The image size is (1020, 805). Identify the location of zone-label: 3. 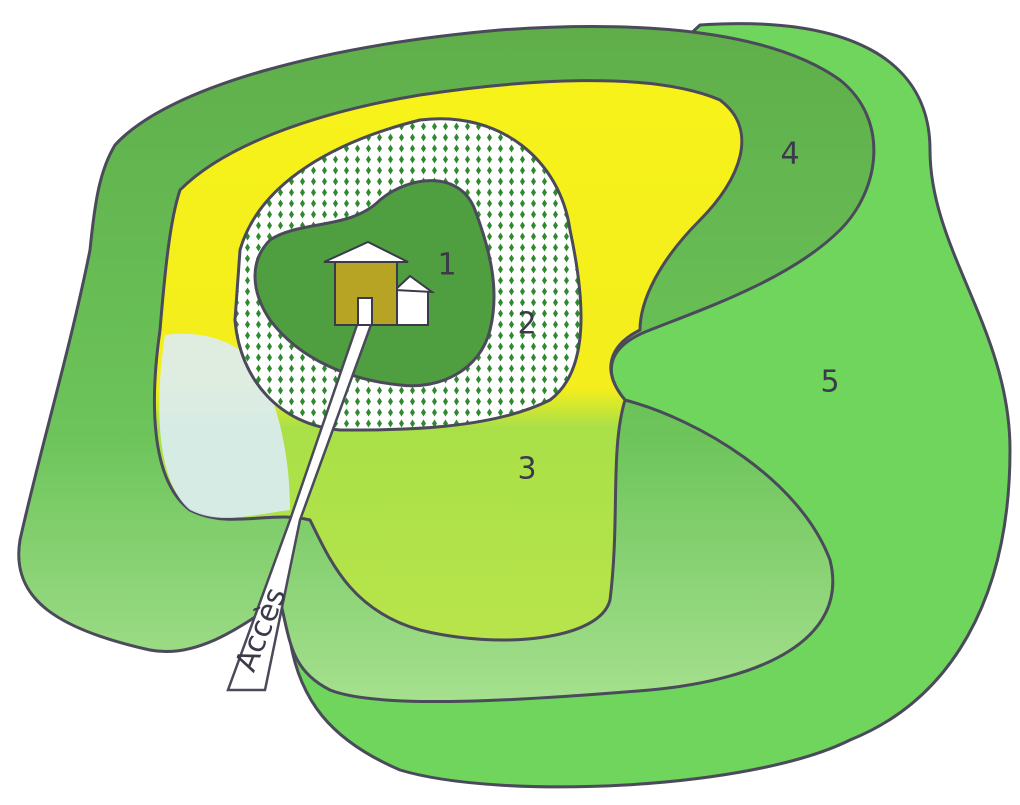
(526, 469).